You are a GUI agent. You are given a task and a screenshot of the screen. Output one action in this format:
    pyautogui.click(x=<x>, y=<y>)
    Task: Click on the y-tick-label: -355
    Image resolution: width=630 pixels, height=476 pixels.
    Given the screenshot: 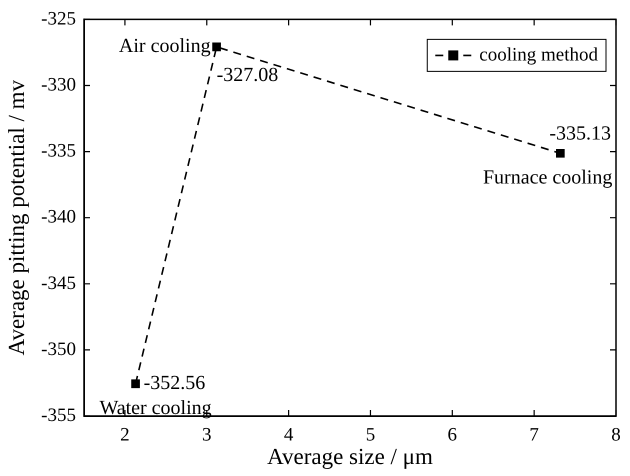 What is the action you would take?
    pyautogui.click(x=58, y=415)
    